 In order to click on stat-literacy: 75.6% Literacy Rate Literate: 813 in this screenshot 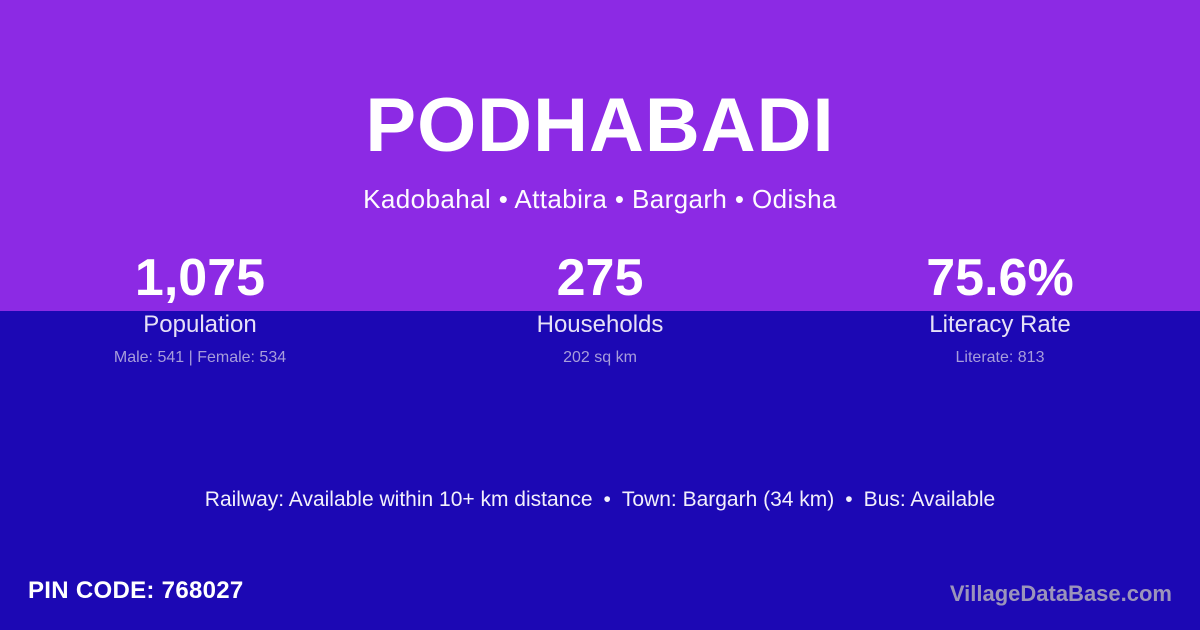, I will do `click(1000, 308)`.